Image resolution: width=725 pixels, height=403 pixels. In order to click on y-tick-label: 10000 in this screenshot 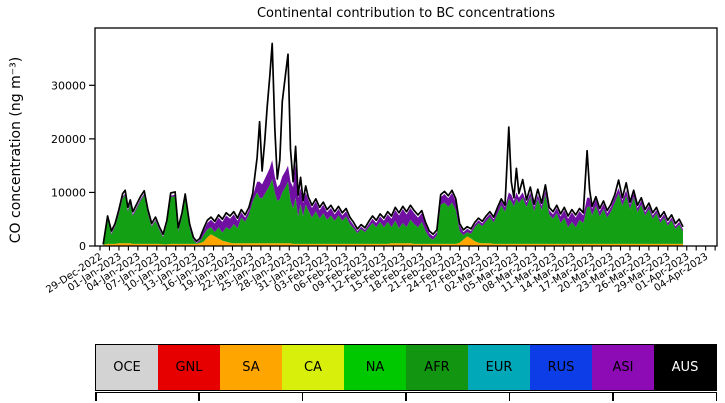, I will do `click(68, 192)`.